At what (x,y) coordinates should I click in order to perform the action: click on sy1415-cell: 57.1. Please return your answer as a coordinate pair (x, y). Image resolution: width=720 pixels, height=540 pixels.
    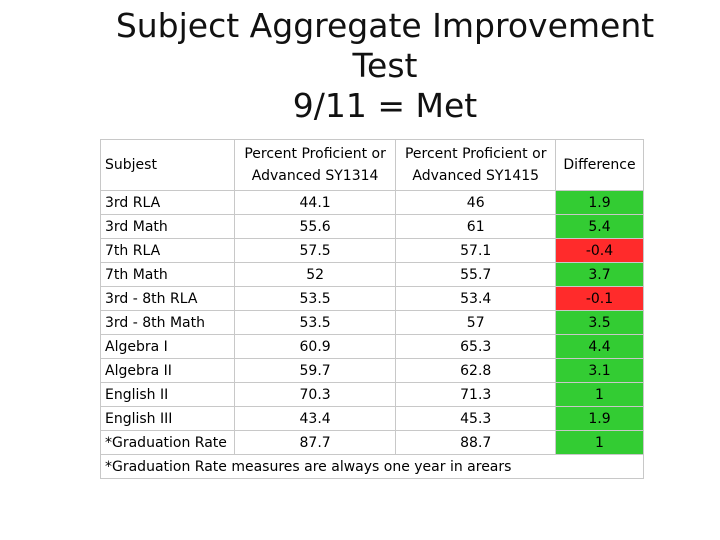
    Looking at the image, I should click on (476, 250).